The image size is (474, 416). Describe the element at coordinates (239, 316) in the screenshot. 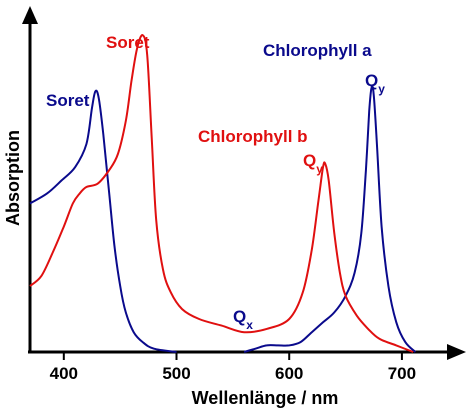

I see `annotation-qx-a-main: Q` at that location.